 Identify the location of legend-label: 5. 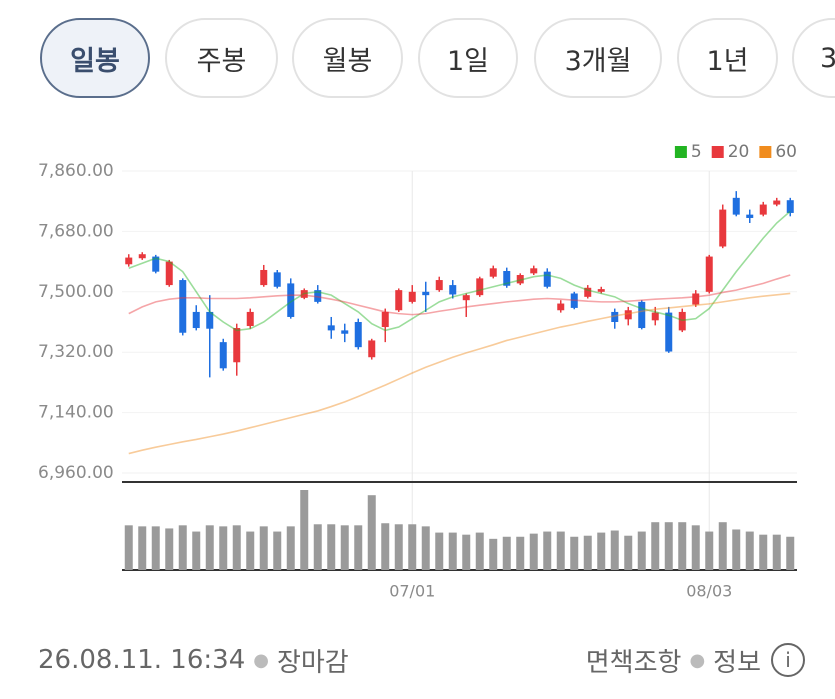
(696, 152).